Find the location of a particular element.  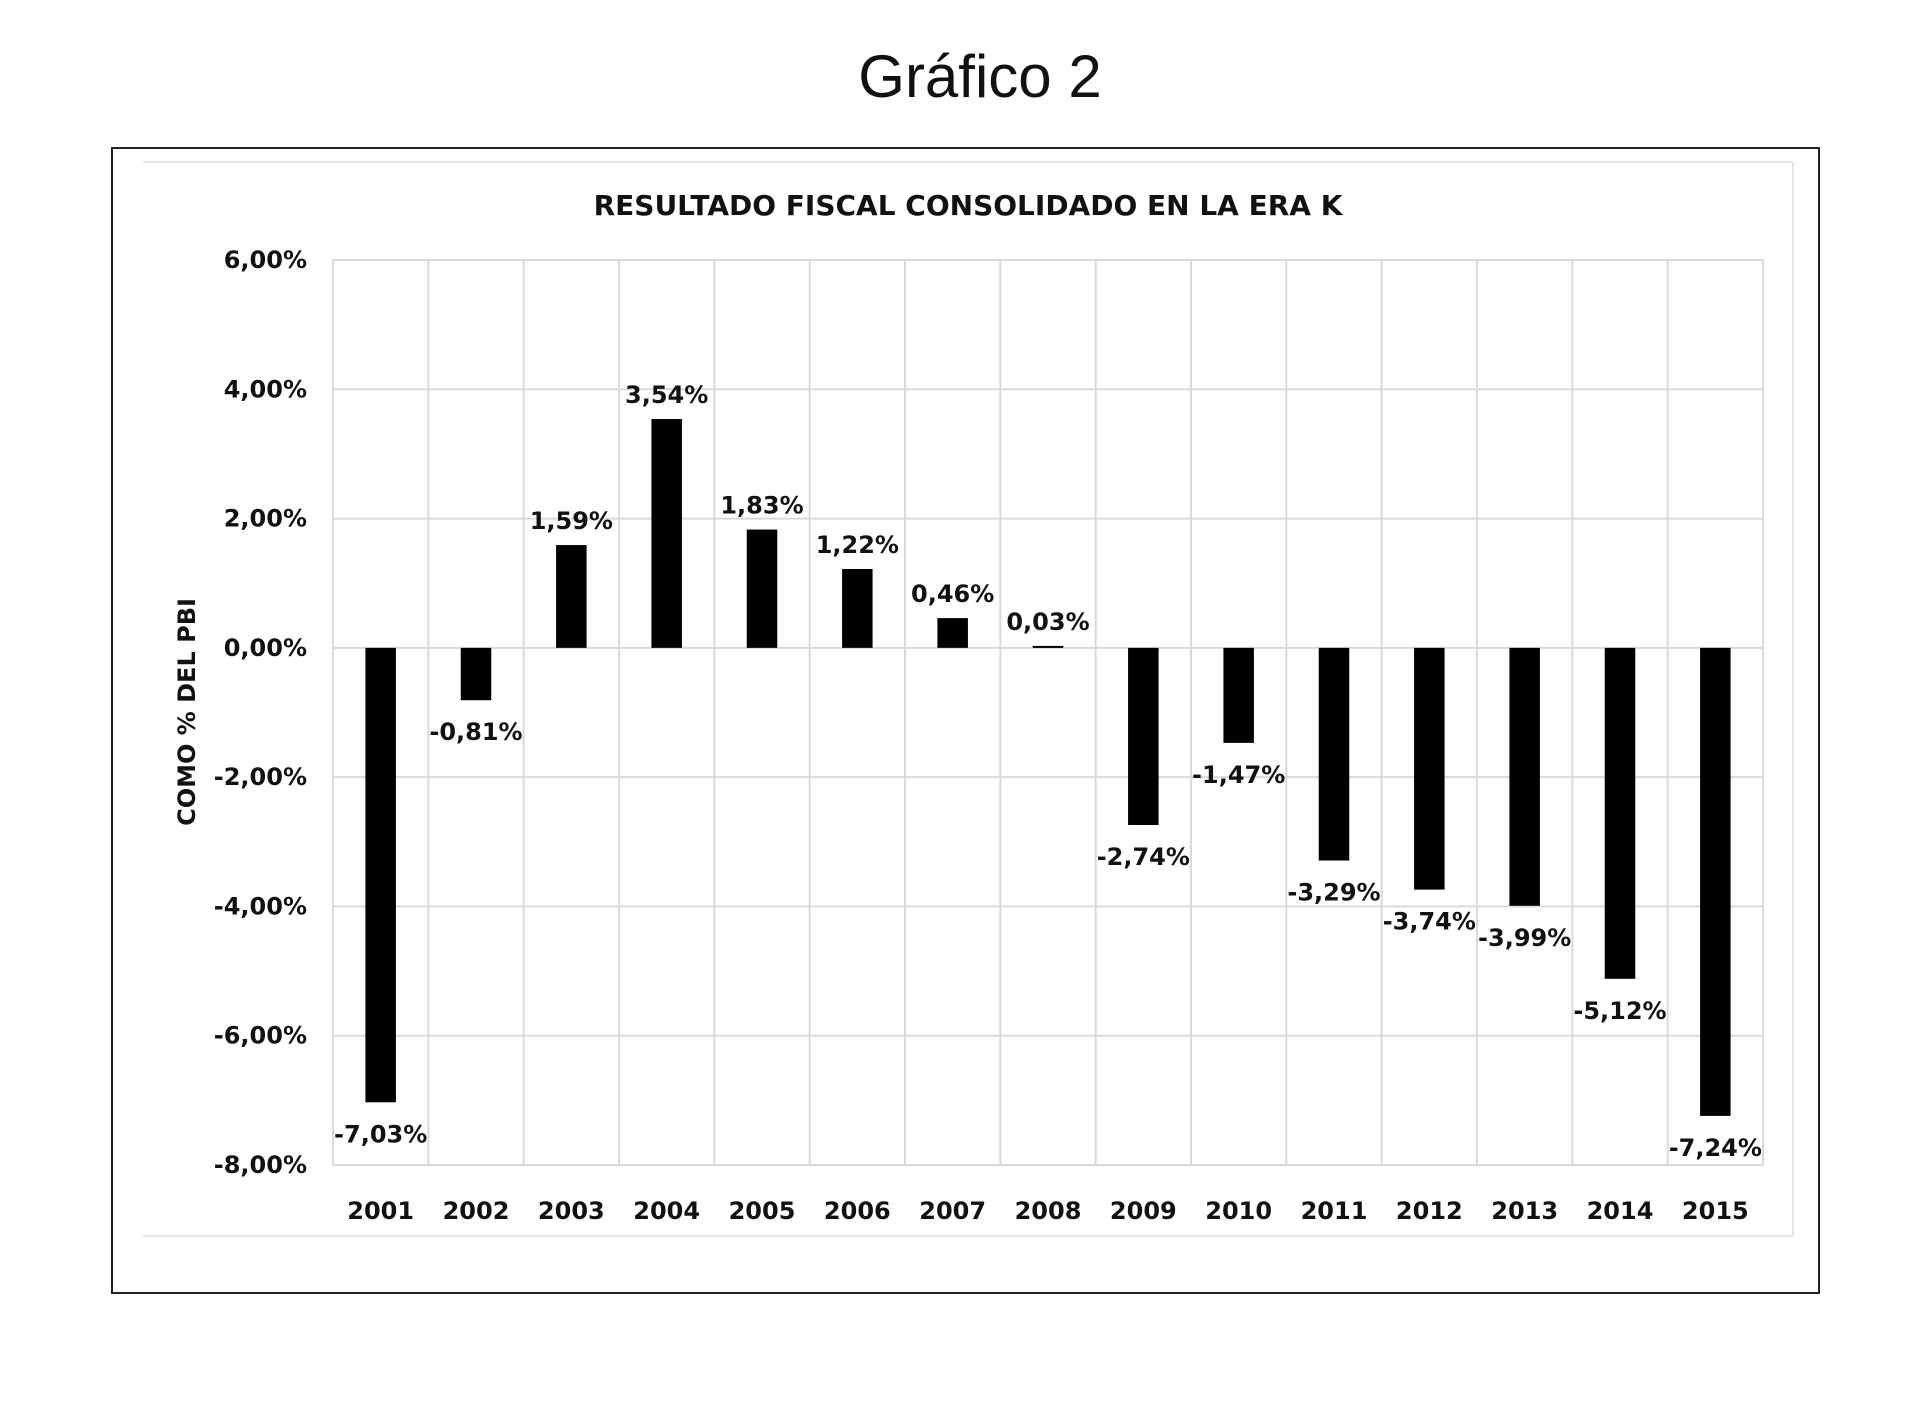

data-label: -1,47% is located at coordinates (1238, 775).